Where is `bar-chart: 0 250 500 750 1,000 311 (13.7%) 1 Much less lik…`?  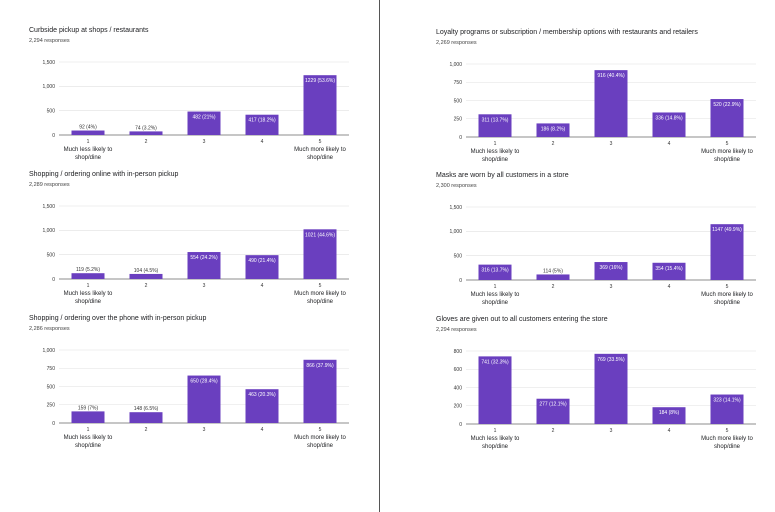
bar-chart: 0 250 500 750 1,000 311 (13.7%) 1 Much less lik… is located at coordinates (602, 112).